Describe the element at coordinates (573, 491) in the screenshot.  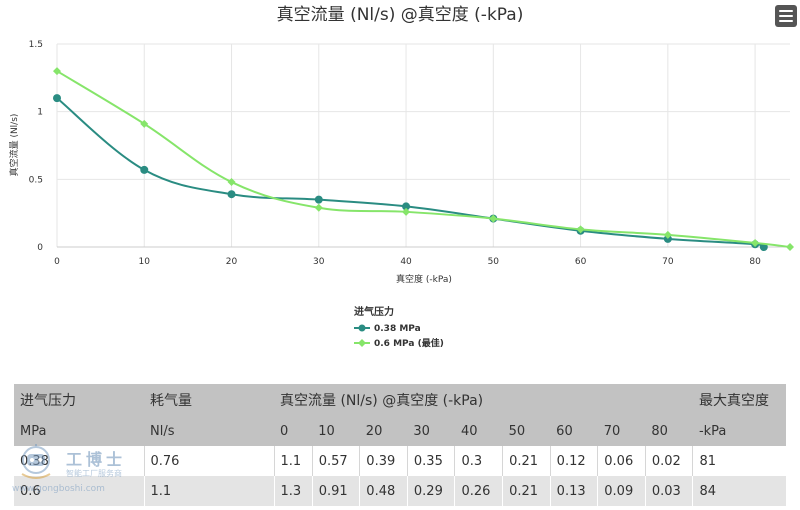
I see `table-cell: 0.13` at that location.